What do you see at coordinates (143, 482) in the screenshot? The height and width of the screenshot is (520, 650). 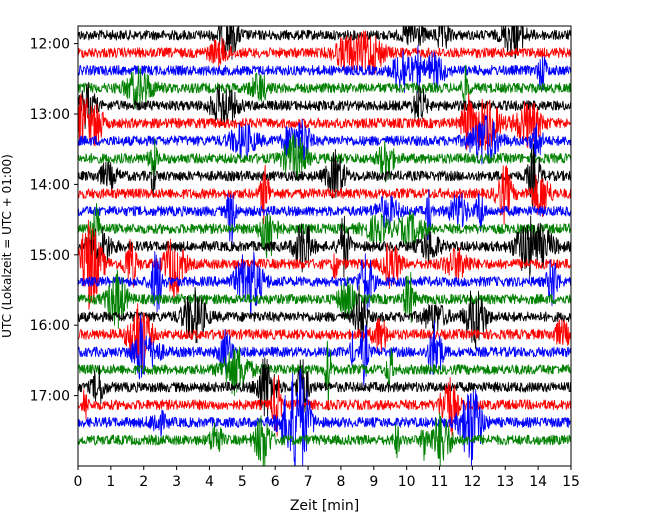 I see `x-tick-label: 2` at bounding box center [143, 482].